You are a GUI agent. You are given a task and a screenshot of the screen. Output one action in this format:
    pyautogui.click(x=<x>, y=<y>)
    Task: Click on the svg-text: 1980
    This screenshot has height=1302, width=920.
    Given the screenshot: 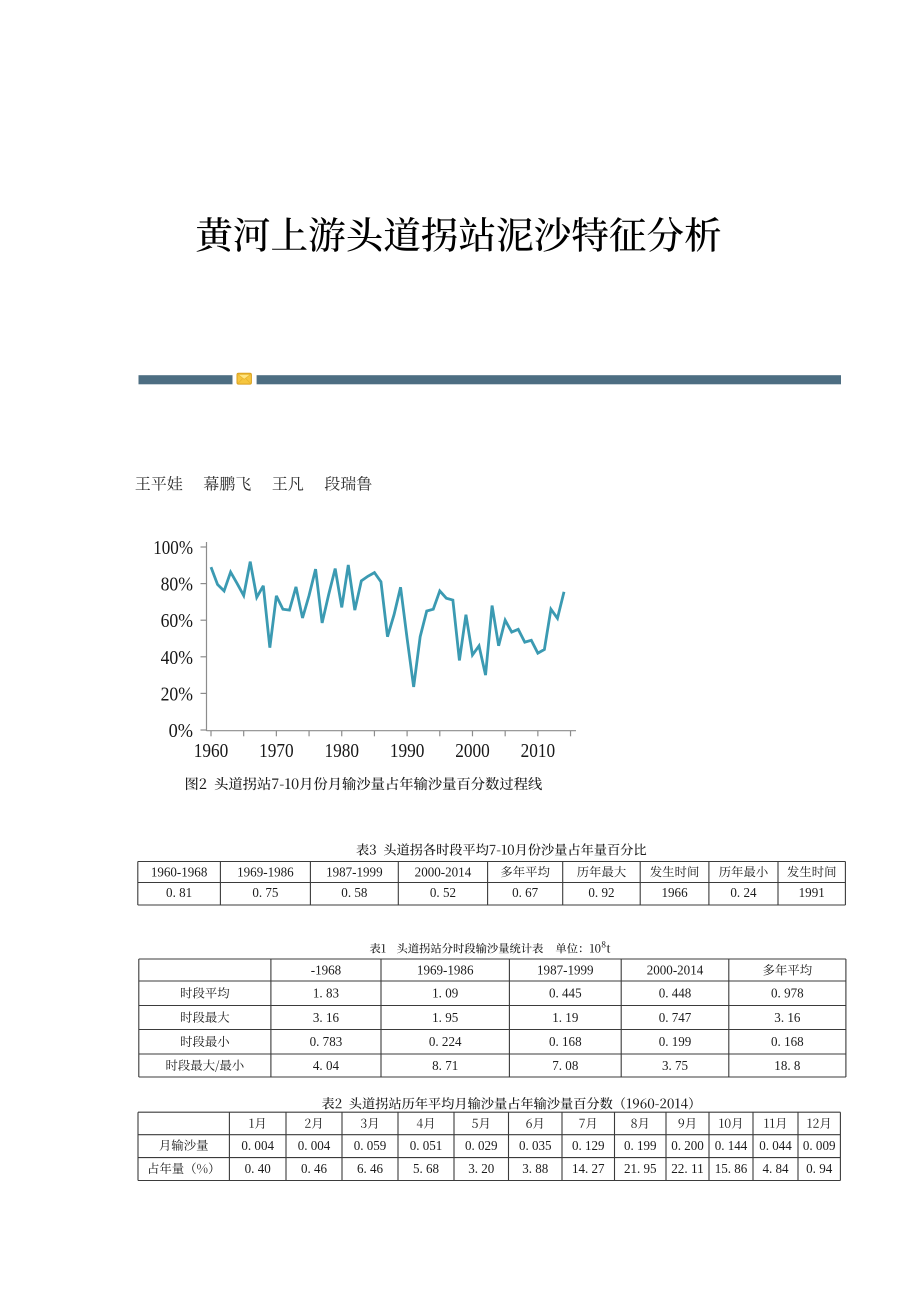 What is the action you would take?
    pyautogui.click(x=341, y=751)
    